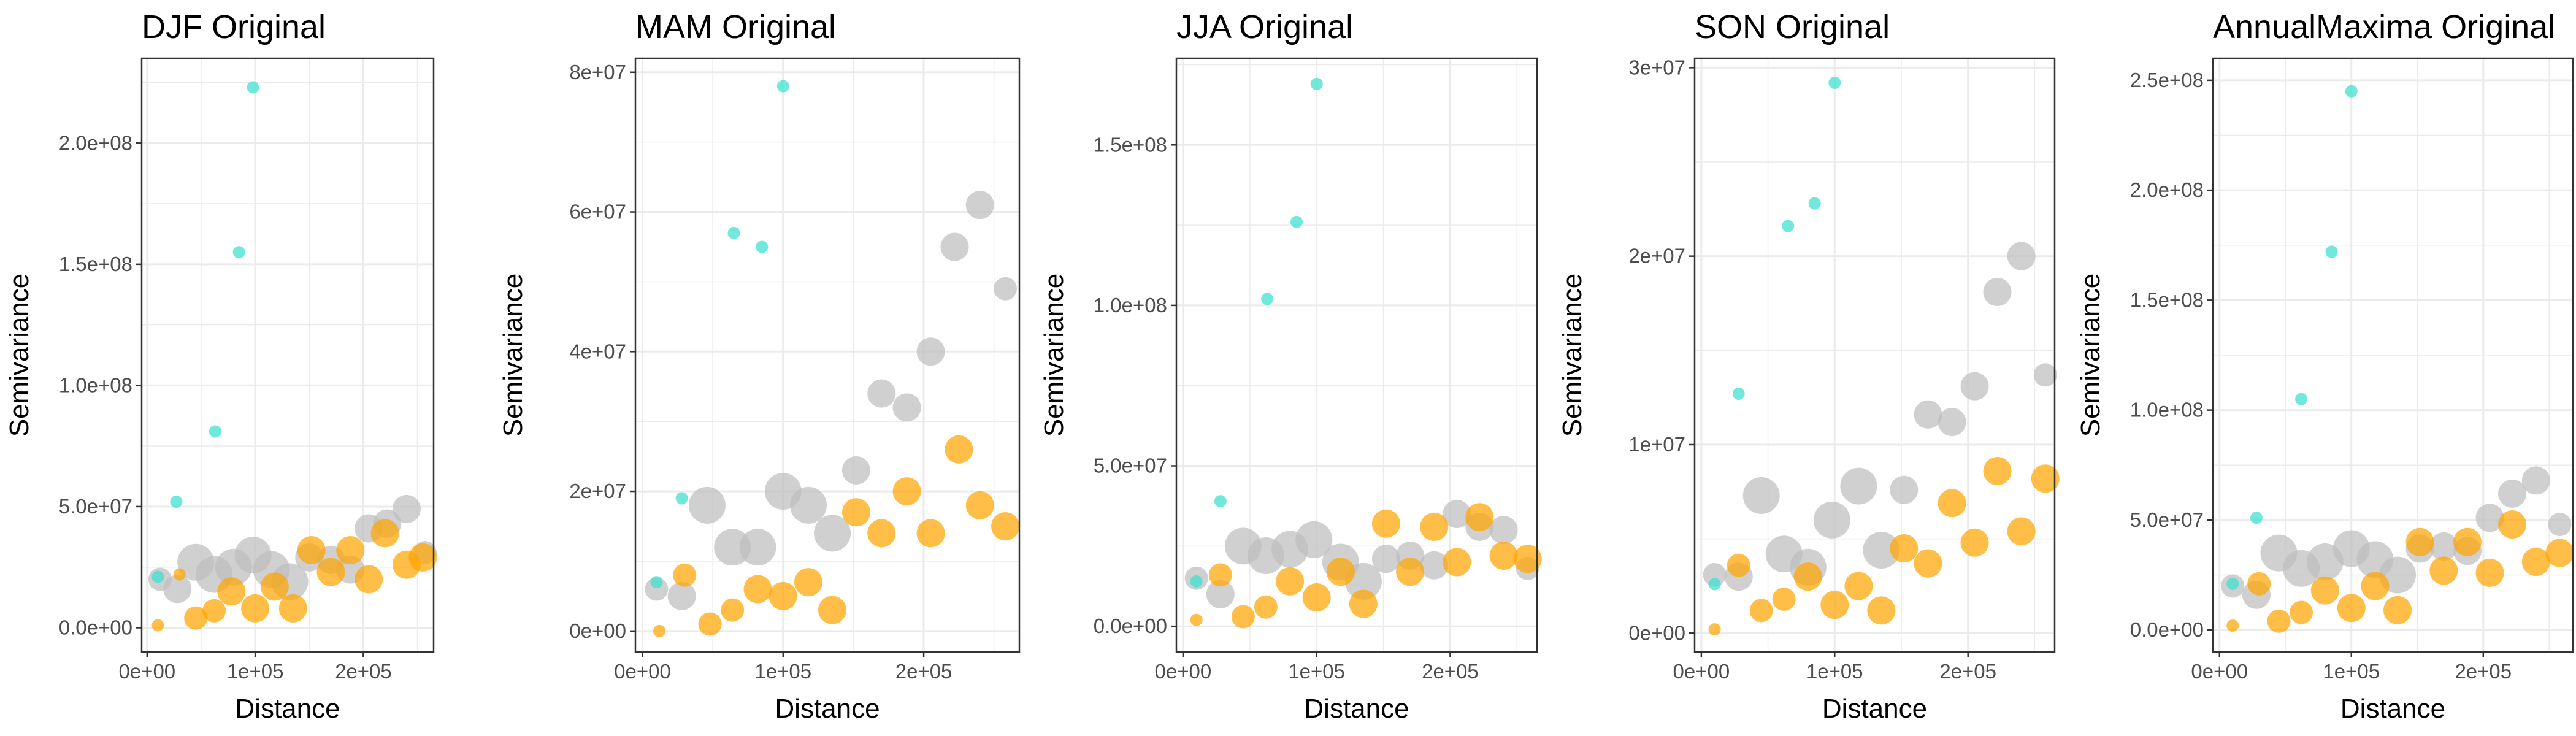 This screenshot has width=2576, height=736. I want to click on panel-title: AnnualMaxima Original, so click(2384, 27).